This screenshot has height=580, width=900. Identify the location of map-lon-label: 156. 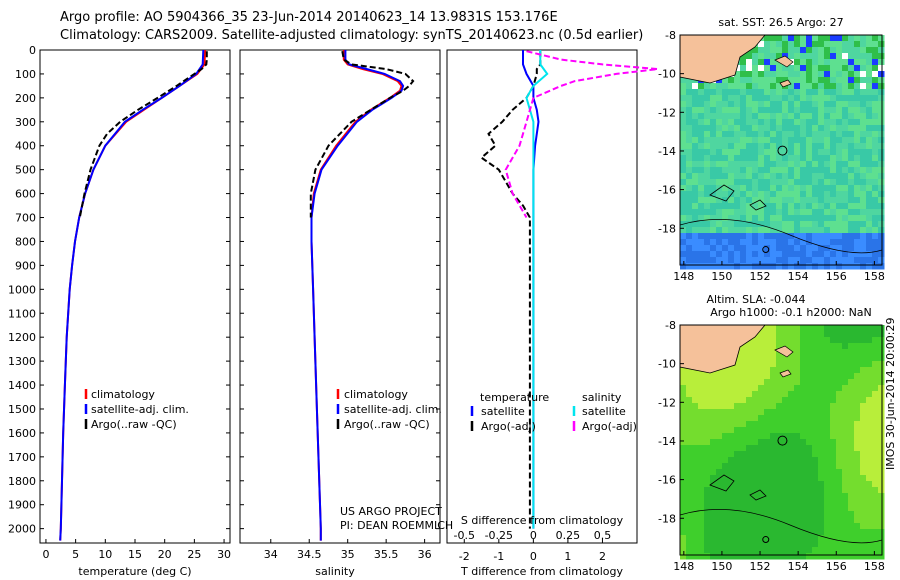
(836, 276).